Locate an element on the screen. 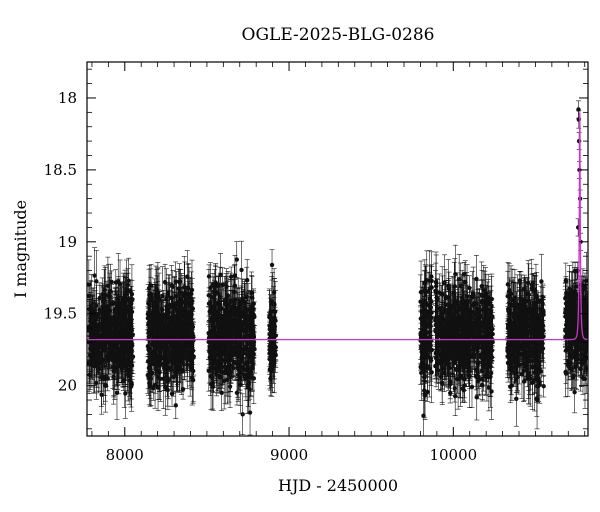  data-point is located at coordinates (209, 276).